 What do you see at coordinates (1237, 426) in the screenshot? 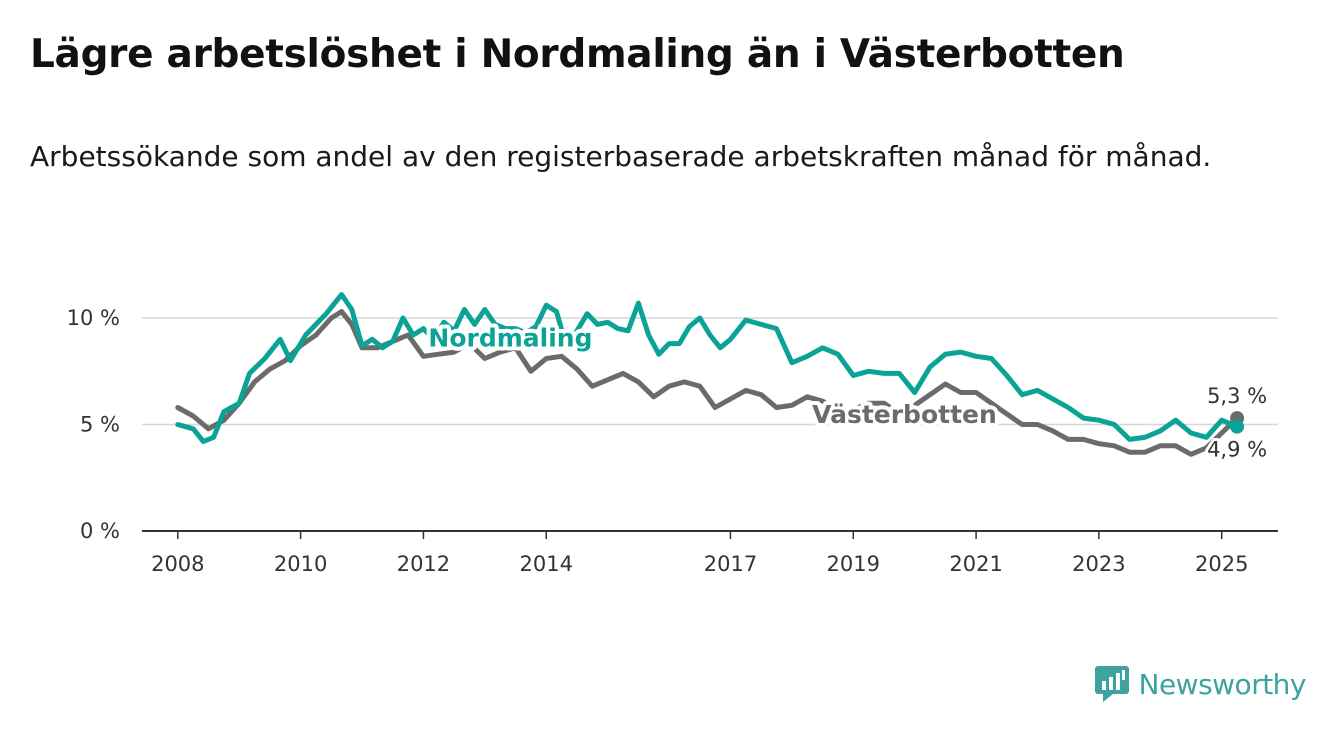
I see `end-point-nordmaling` at bounding box center [1237, 426].